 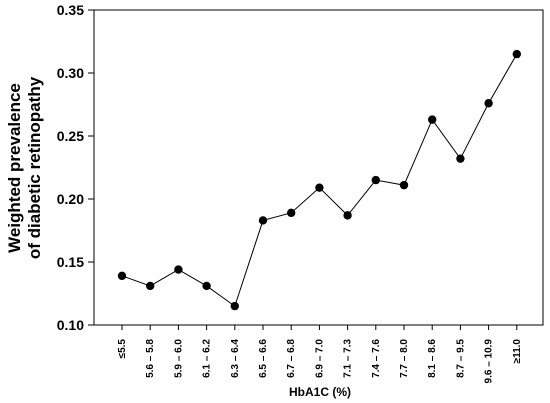 What do you see at coordinates (70, 136) in the screenshot?
I see `y-tick-label: 0.25` at bounding box center [70, 136].